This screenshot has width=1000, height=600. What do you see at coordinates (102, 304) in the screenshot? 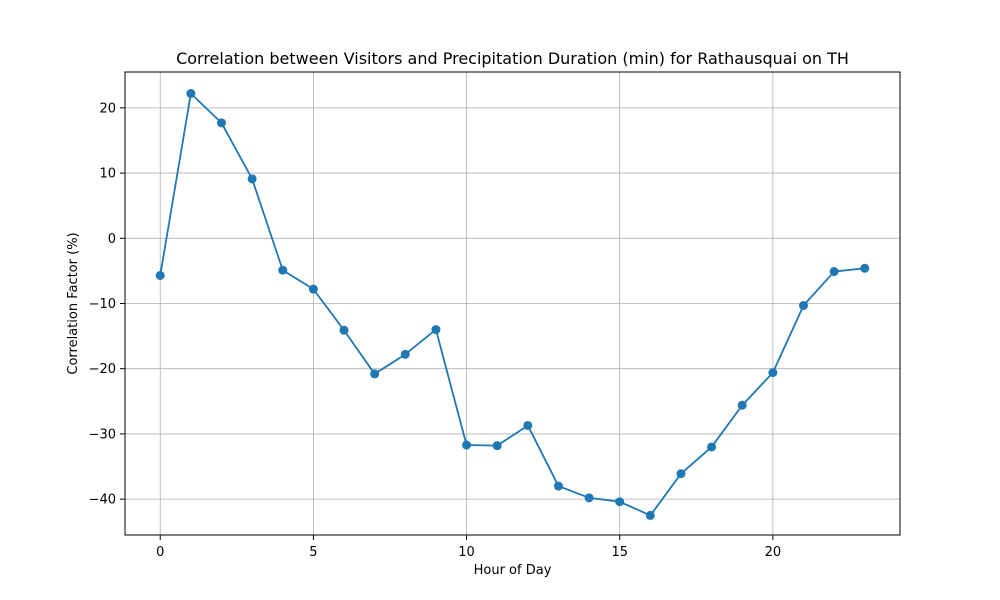
I see `y-tick-label: −10` at bounding box center [102, 304].